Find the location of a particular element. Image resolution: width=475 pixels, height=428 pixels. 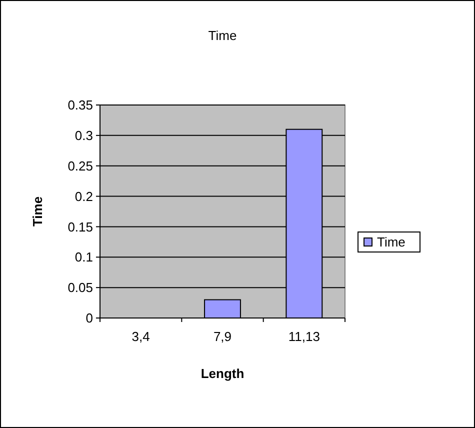

x-tick-label: 7,9 is located at coordinates (222, 336).